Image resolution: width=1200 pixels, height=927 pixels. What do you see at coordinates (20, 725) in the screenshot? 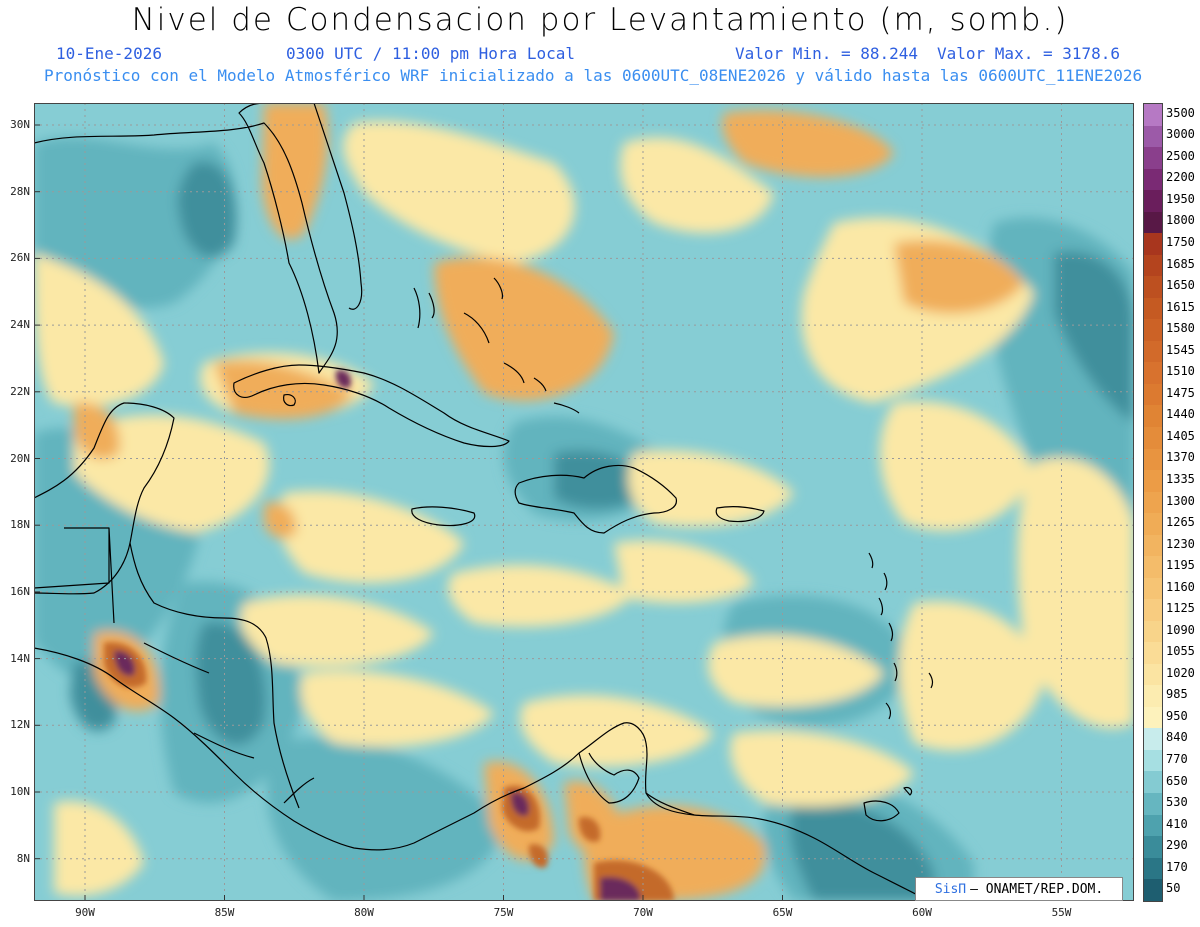
I see `lat-label: 12N` at bounding box center [20, 725].